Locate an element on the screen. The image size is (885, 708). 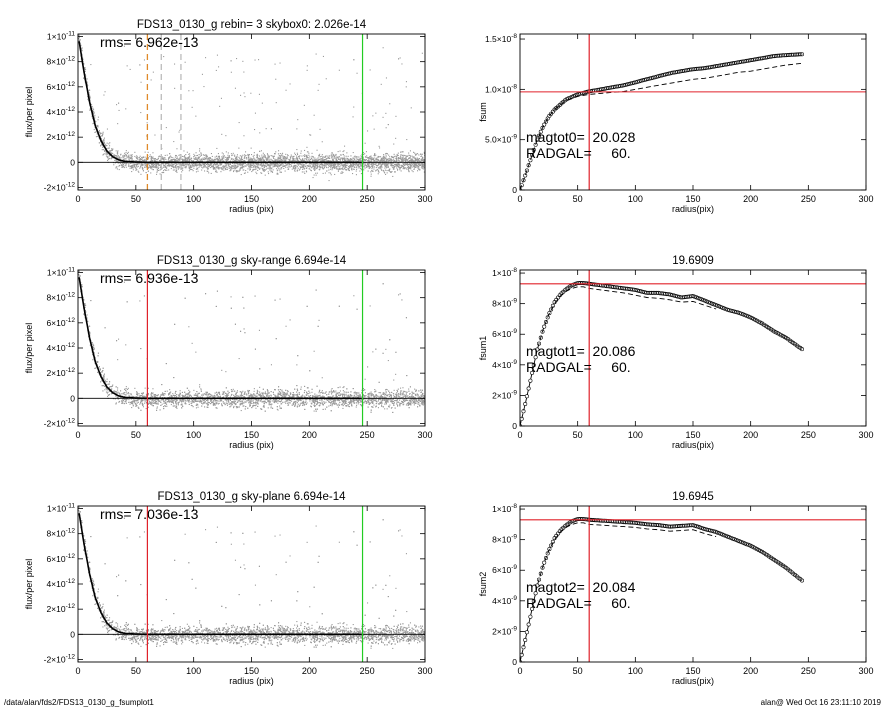
y-tick-label: 1×10⁻¹¹ is located at coordinates (61, 36).